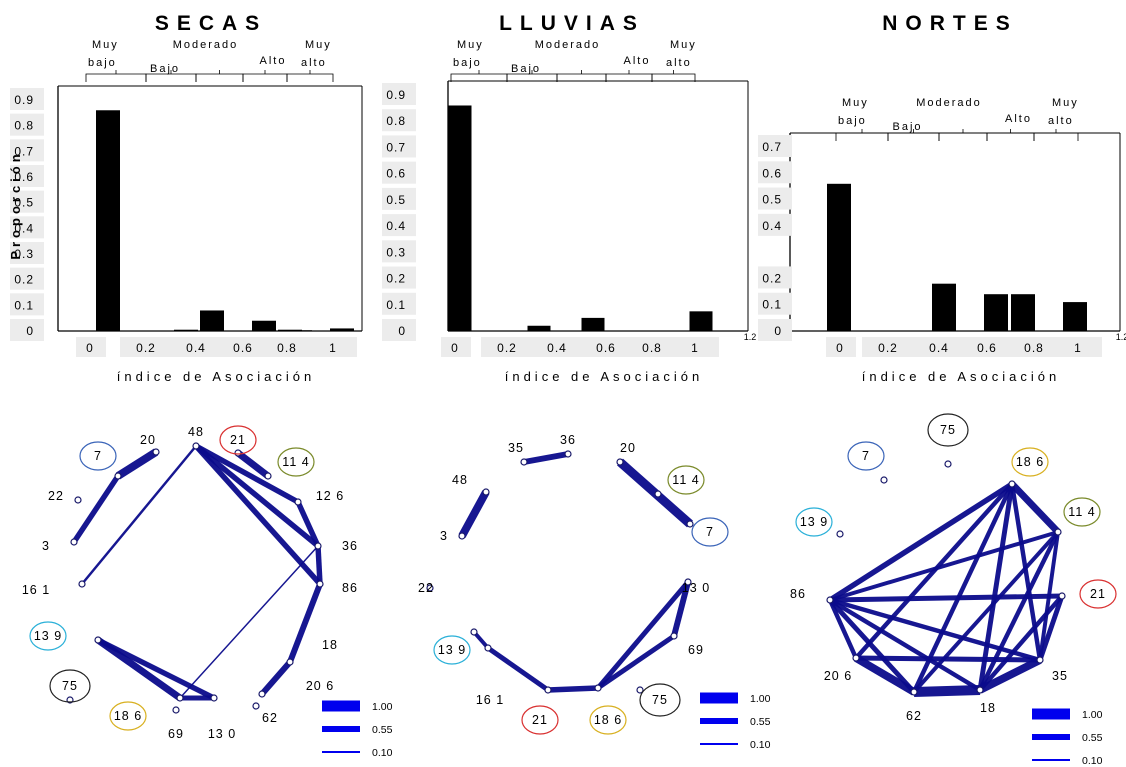 The image size is (1126, 767). What do you see at coordinates (1121, 337) in the screenshot?
I see `x-tick-label-extra: 1.2` at bounding box center [1121, 337].